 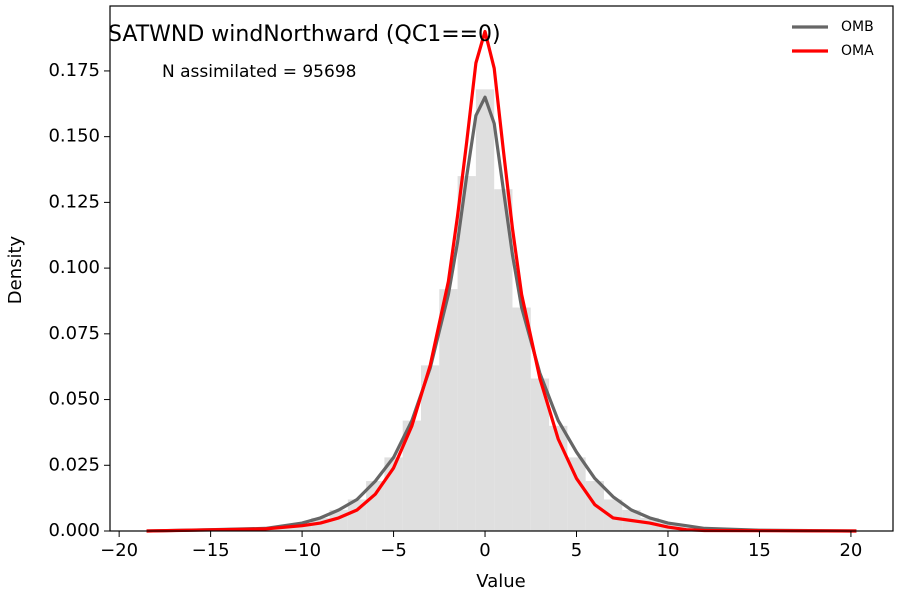 What do you see at coordinates (74, 399) in the screenshot?
I see `y-tick-label: 0.050` at bounding box center [74, 399].